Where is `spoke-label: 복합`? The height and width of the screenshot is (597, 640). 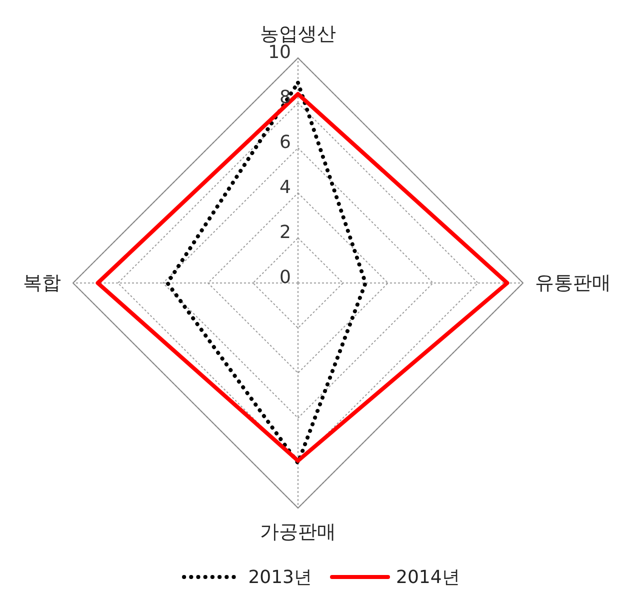 spoke-label: 복합 is located at coordinates (42, 283).